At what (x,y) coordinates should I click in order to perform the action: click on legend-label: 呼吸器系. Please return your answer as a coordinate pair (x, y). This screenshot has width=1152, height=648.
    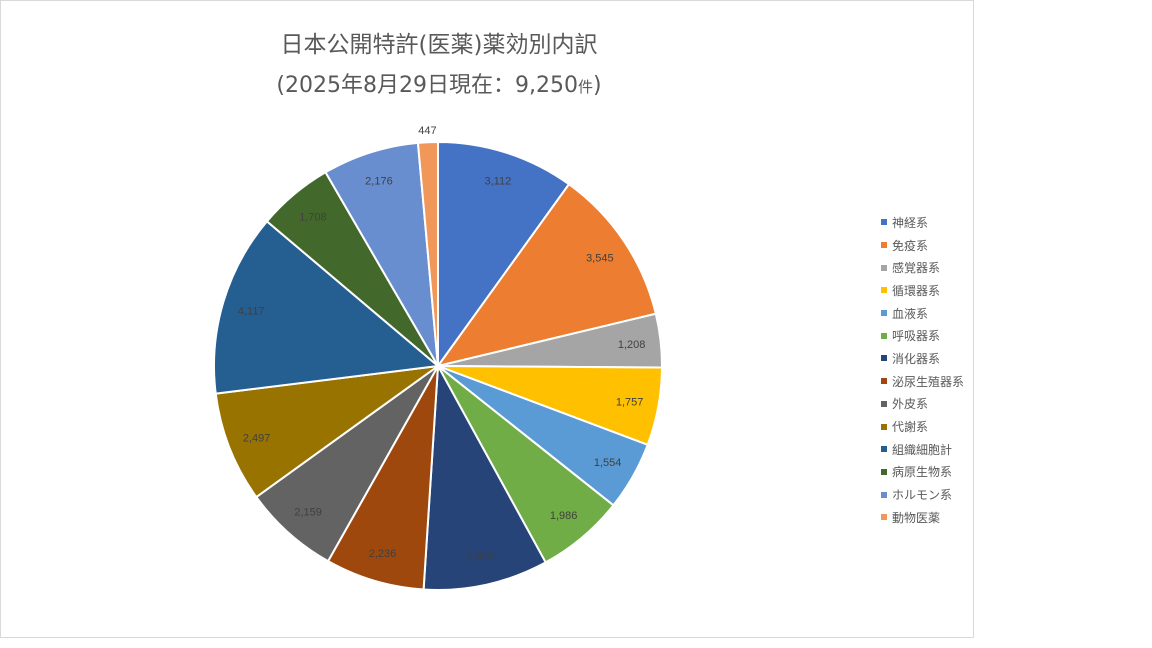
    Looking at the image, I should click on (916, 336).